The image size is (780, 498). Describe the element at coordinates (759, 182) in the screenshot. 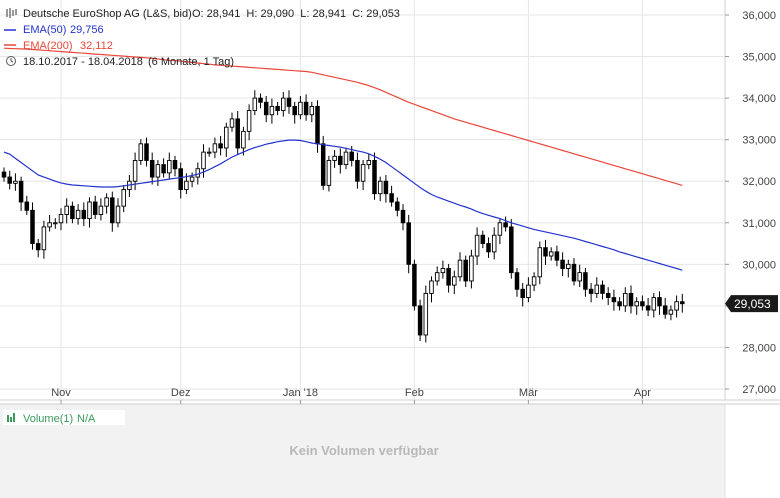

I see `y-tick-label: 32,000` at that location.